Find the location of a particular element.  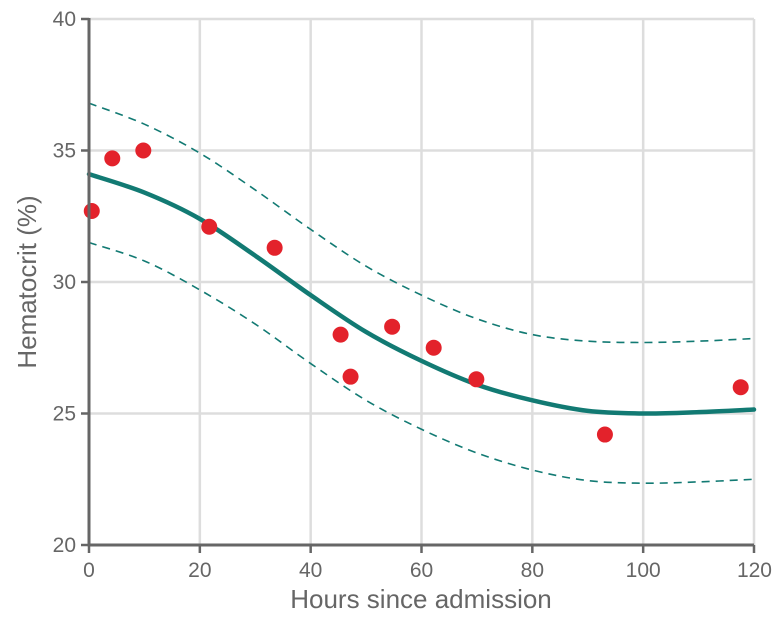

x-tick-label: 60 is located at coordinates (421, 570).